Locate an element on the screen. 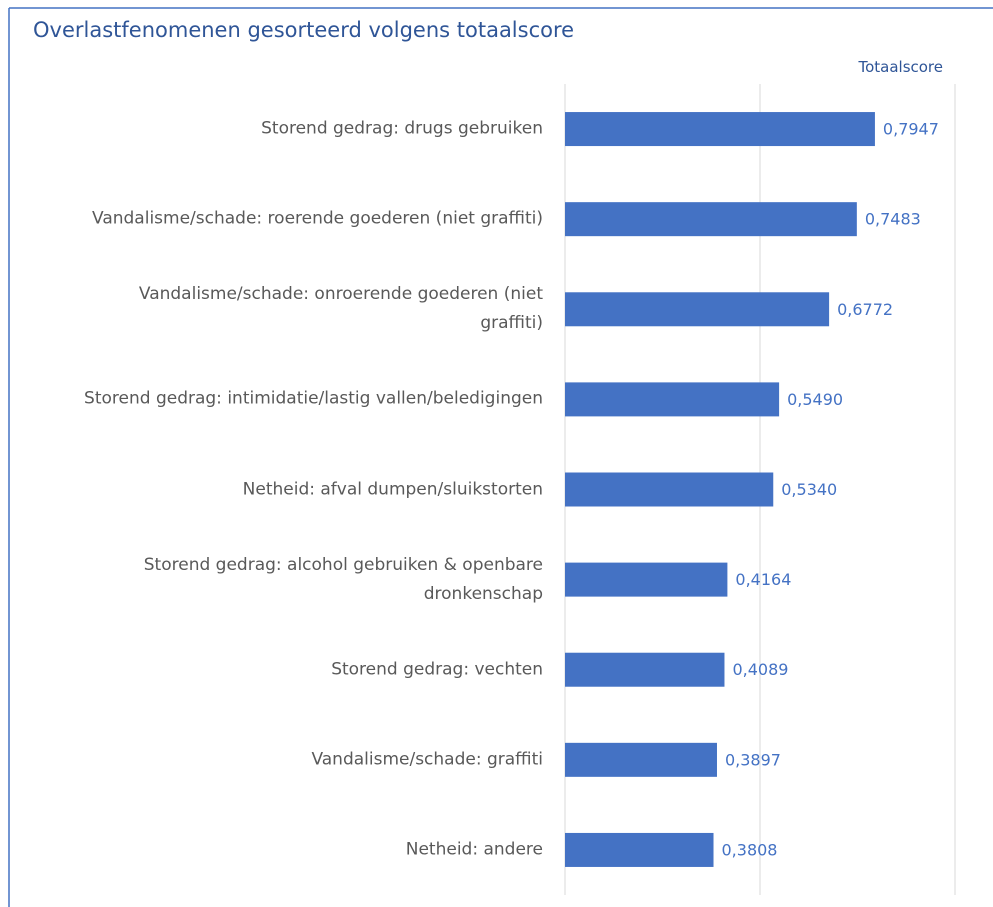 This screenshot has height=907, width=993. value-label: 0,6772 is located at coordinates (865, 309).